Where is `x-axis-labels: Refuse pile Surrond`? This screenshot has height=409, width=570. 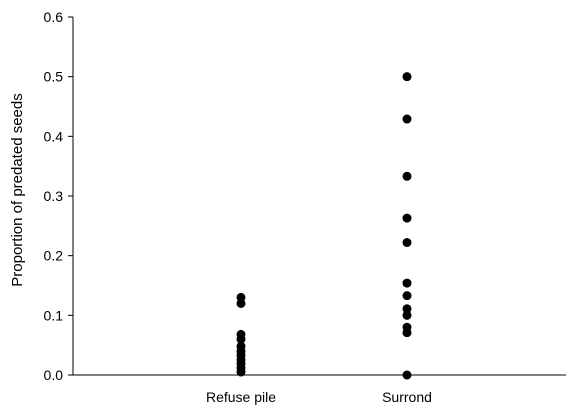 x-axis-labels: Refuse pile Surrond is located at coordinates (319, 397).